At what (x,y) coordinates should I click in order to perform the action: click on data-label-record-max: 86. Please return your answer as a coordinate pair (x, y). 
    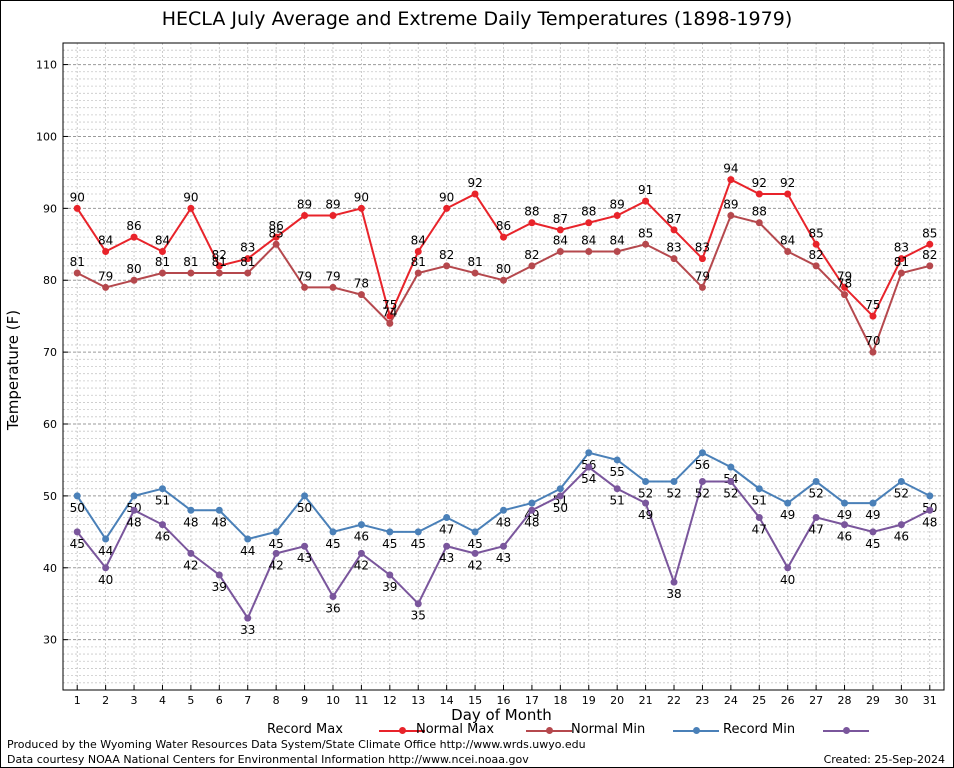
    Looking at the image, I should click on (503, 226).